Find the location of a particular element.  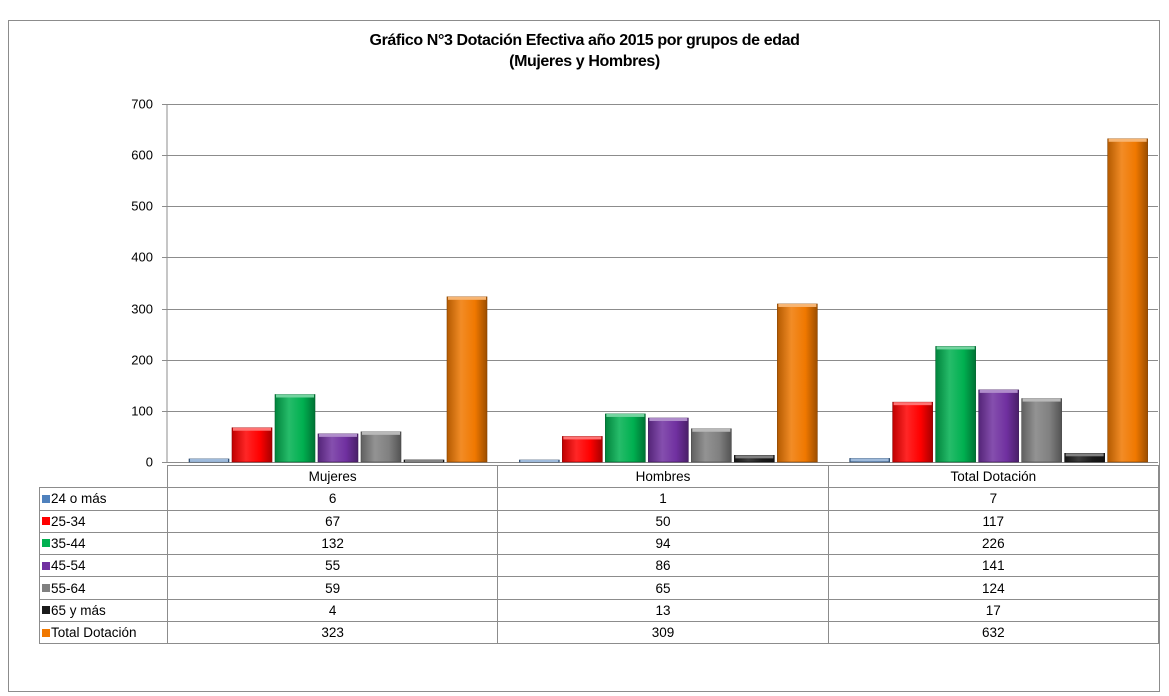

bar-45-54-hombres is located at coordinates (668, 440).